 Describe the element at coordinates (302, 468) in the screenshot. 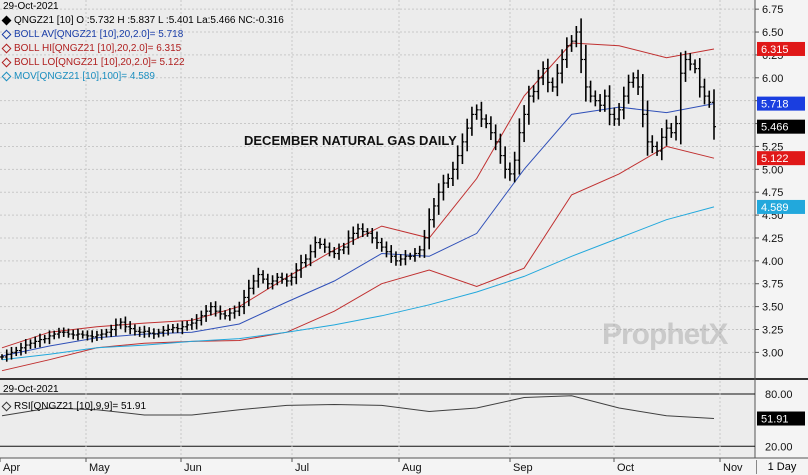

I see `x-tick-label: Jul` at that location.